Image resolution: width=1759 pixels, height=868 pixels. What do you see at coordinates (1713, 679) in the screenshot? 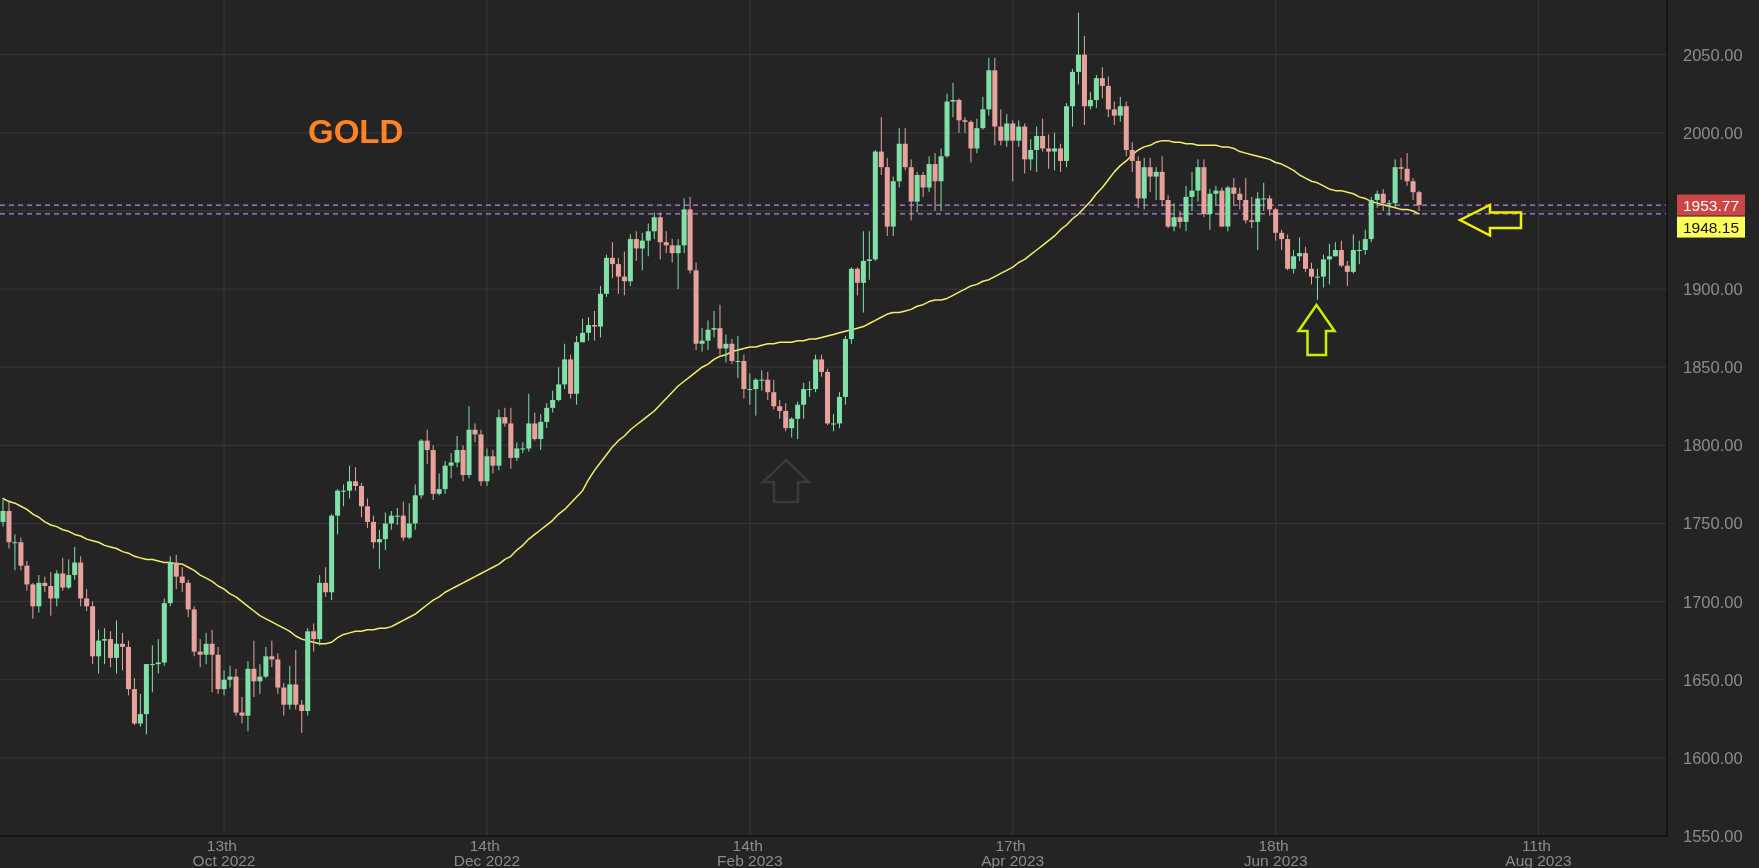
I see `y-tick-label: 1650.00` at bounding box center [1713, 679].